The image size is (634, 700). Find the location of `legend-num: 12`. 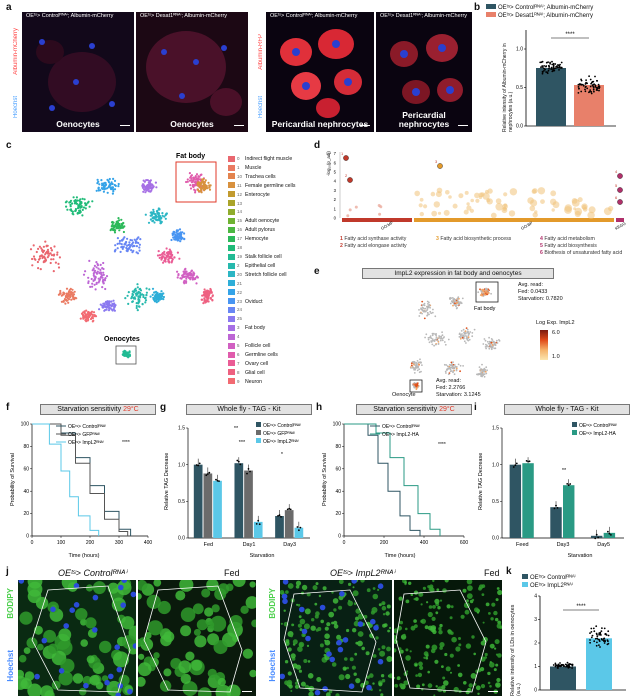

legend-num: 12 is located at coordinates (240, 194).